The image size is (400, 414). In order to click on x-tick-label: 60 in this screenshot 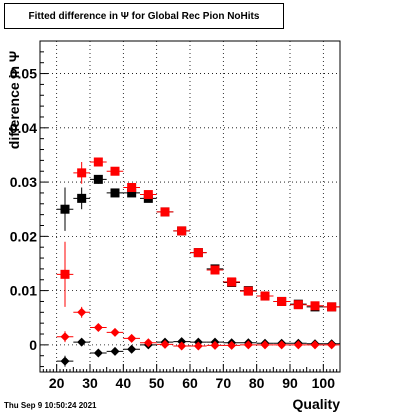, I will do `click(190, 383)`.